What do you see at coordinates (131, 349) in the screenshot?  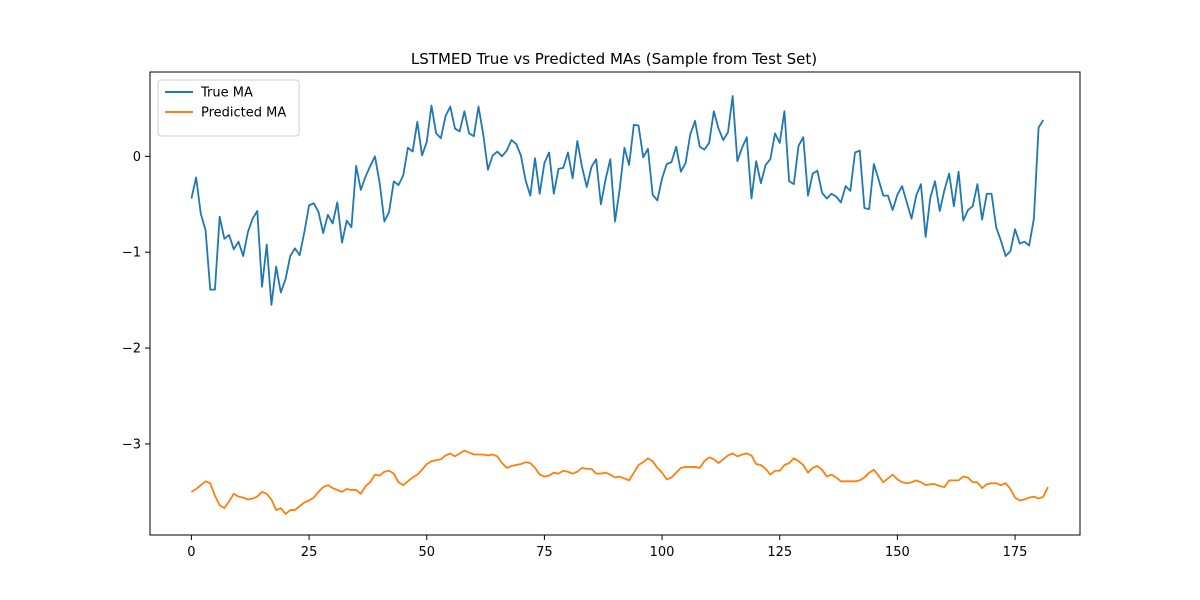 I see `y-tick-label-2: −2` at bounding box center [131, 349].